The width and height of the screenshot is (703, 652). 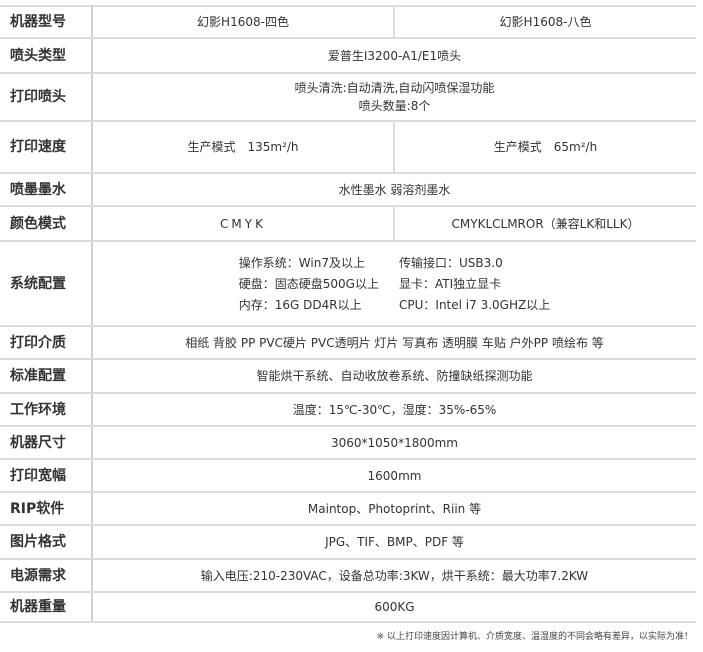 I want to click on row-value: 输入电压:210-230VAC，设备总功率:3KW，烘干系统：最大功率7.2KW, so click(x=394, y=575).